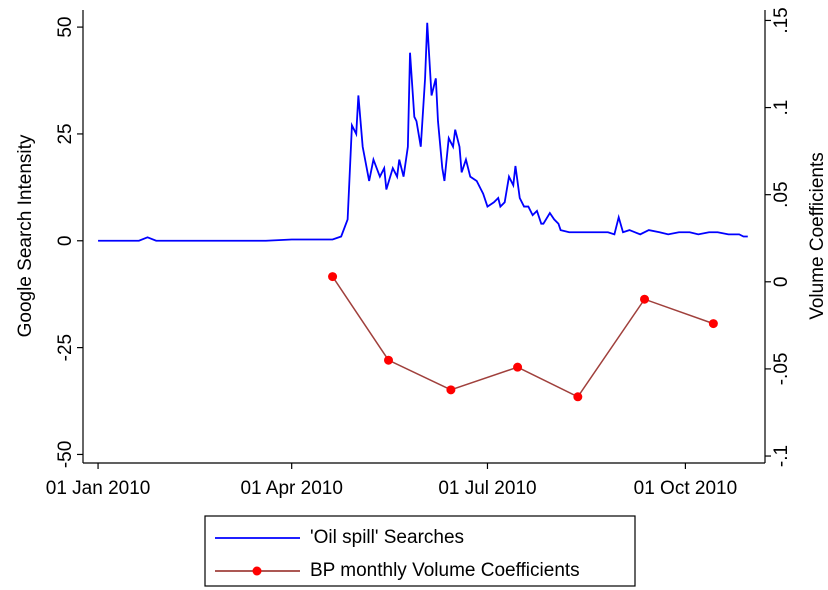 This screenshot has width=828, height=590. I want to click on x-tick-label: 01 Oct 2010, so click(686, 488).